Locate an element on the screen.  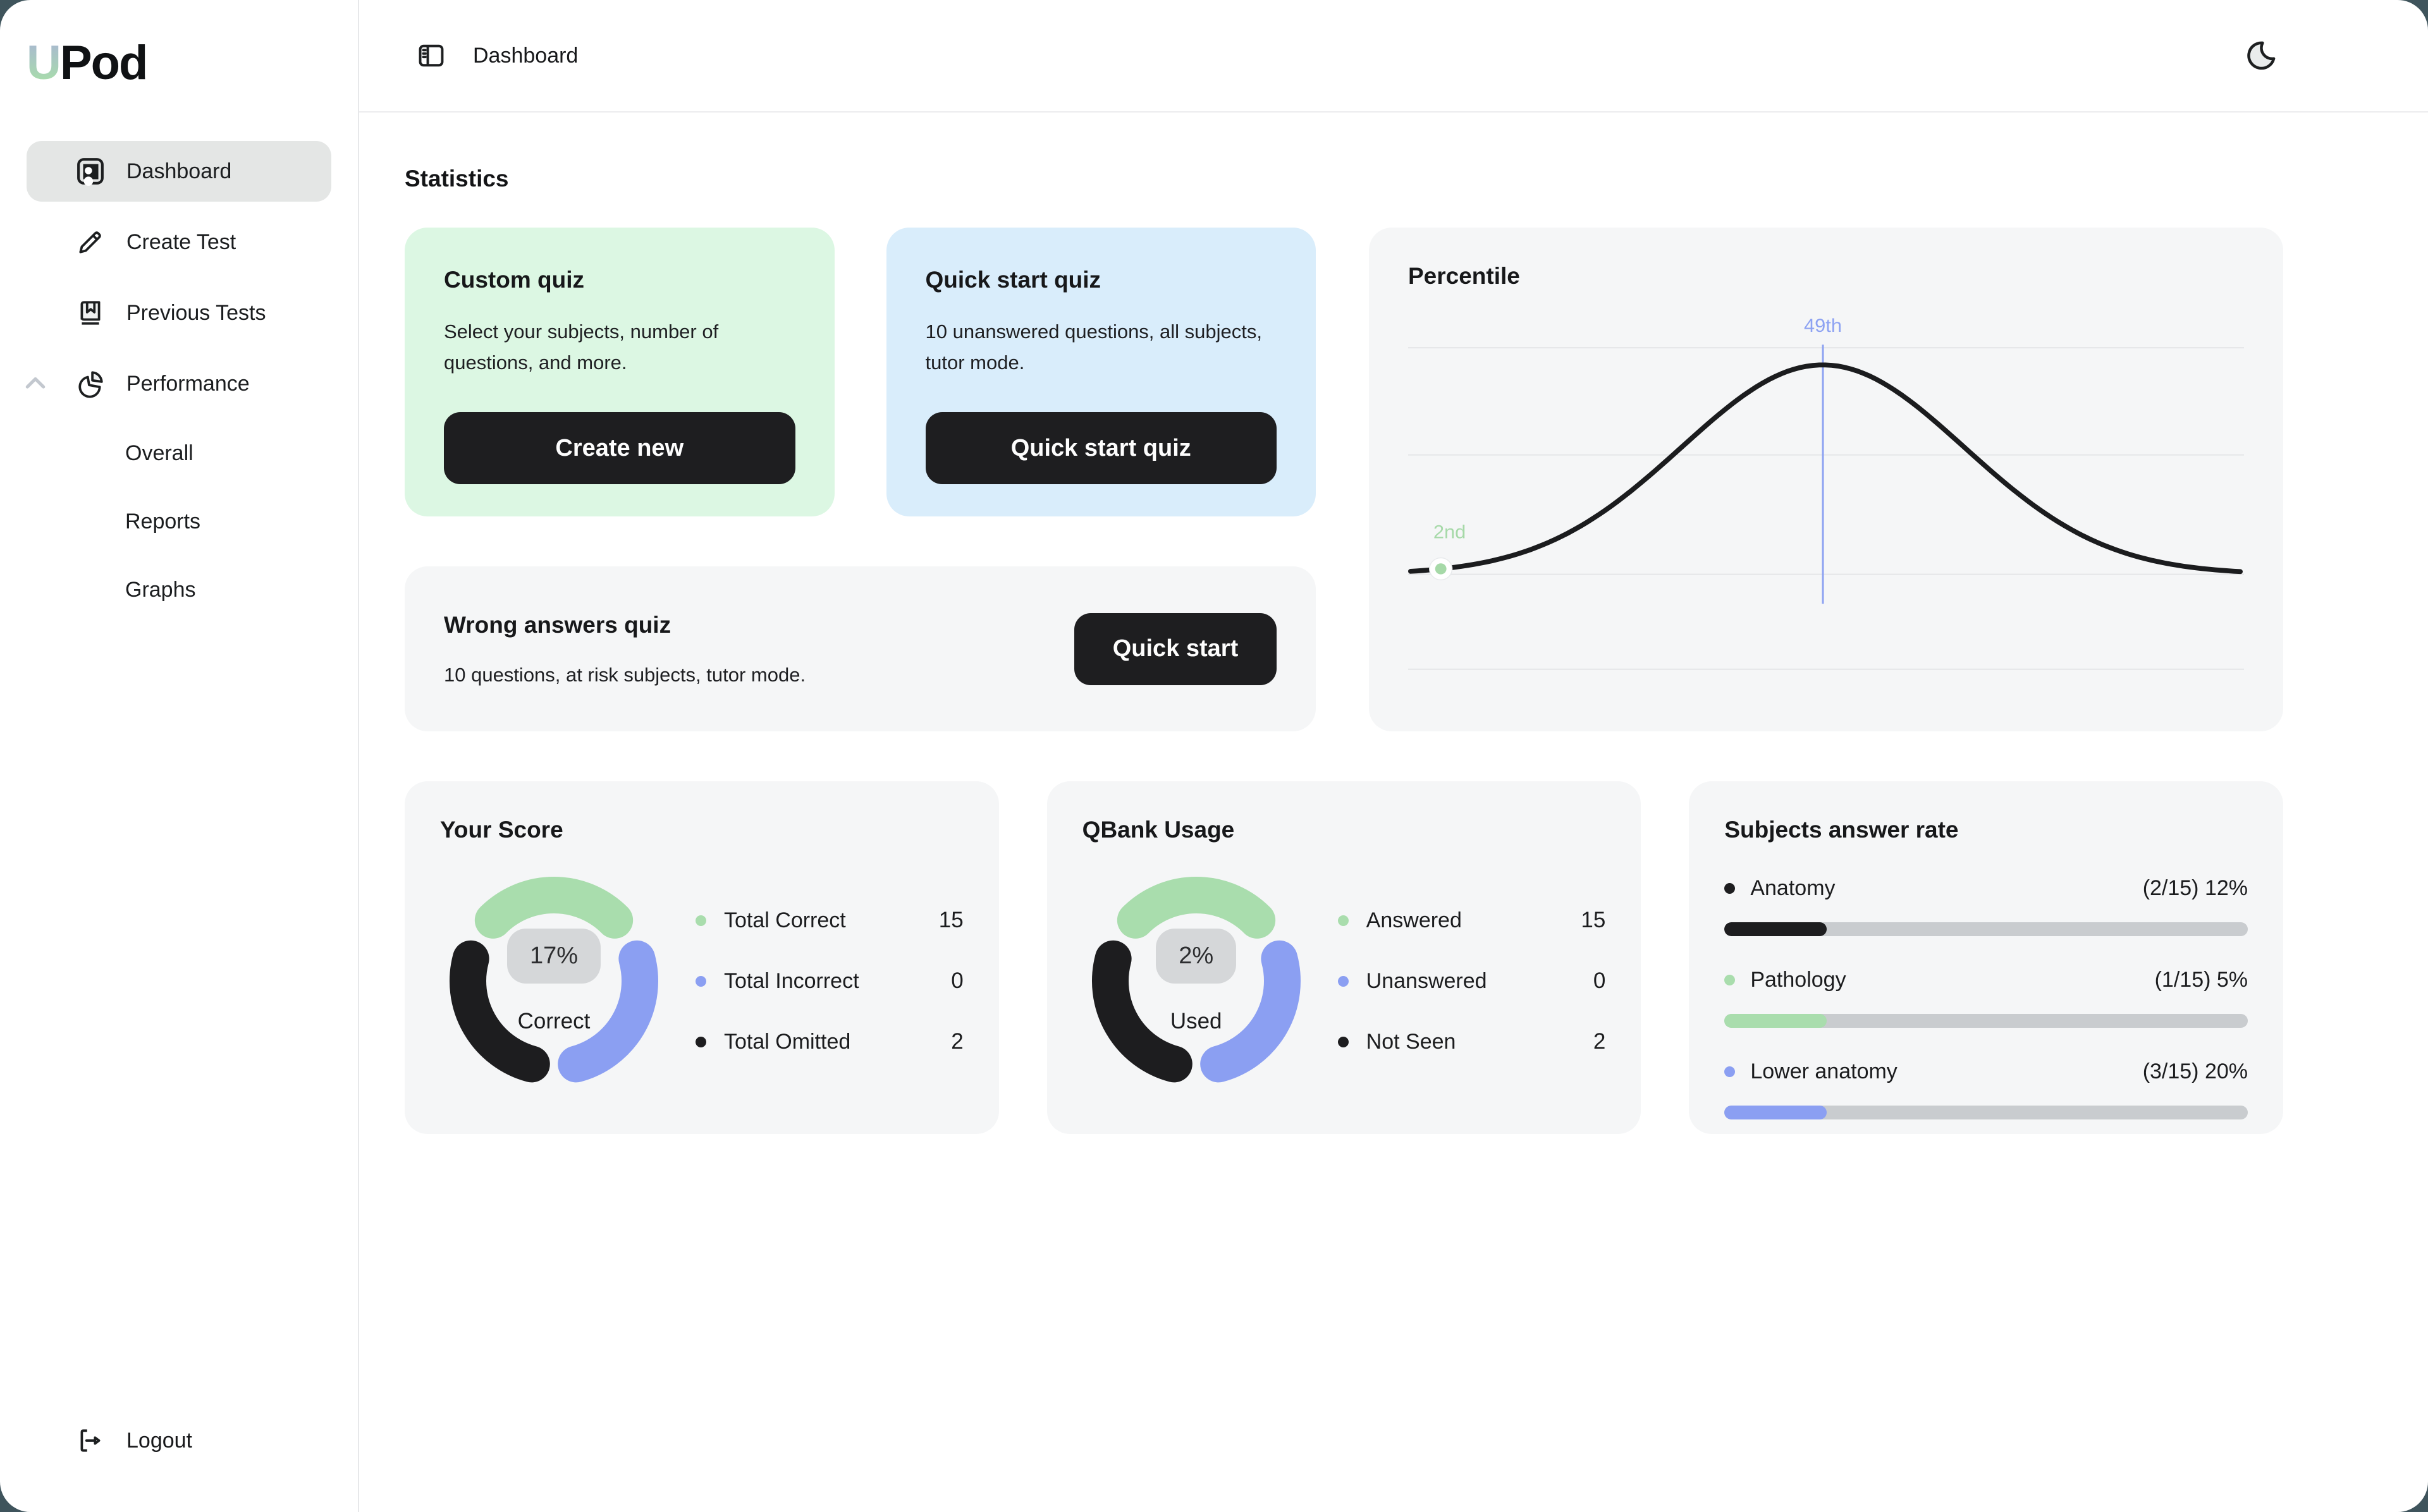
score-donut-chart is located at coordinates (554, 980).